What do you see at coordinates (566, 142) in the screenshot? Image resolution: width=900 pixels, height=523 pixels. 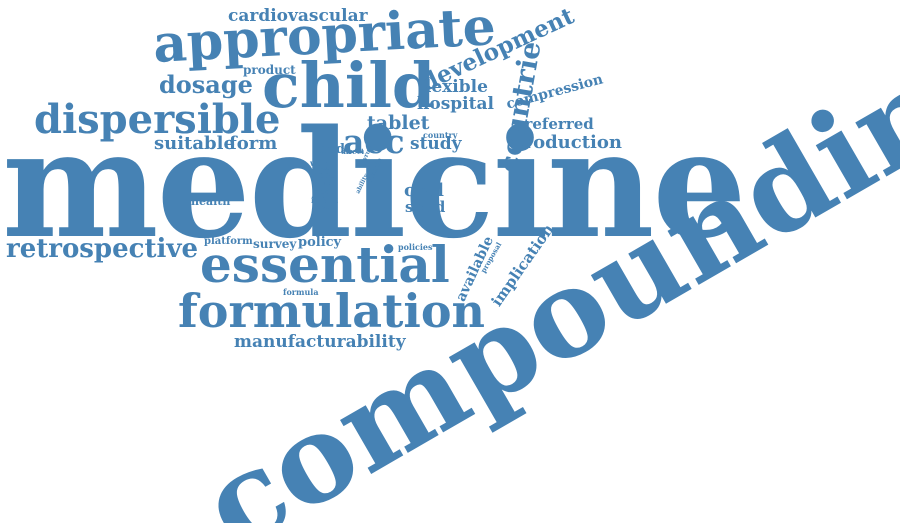 I see `word-production: production` at bounding box center [566, 142].